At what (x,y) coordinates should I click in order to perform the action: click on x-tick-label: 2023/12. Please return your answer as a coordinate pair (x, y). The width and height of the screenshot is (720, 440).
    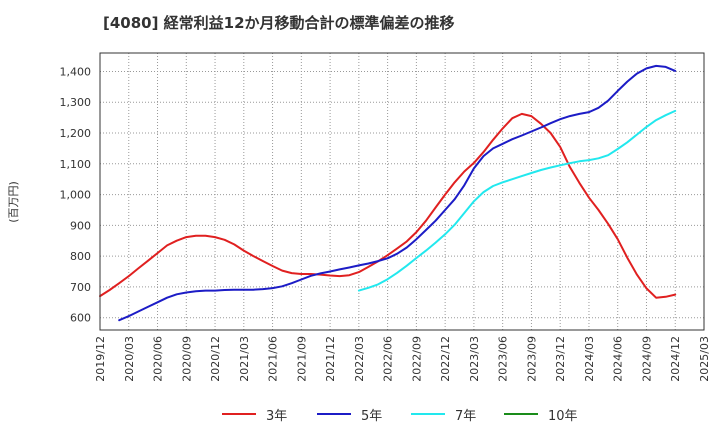
    Looking at the image, I should click on (560, 359).